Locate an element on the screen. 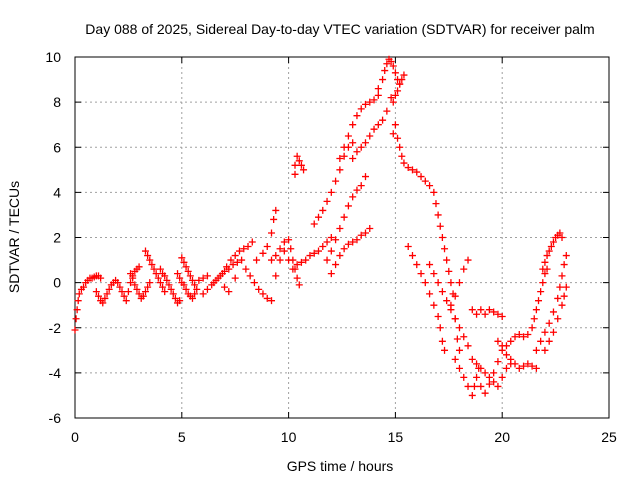  x-tick-label: 5 is located at coordinates (182, 437).